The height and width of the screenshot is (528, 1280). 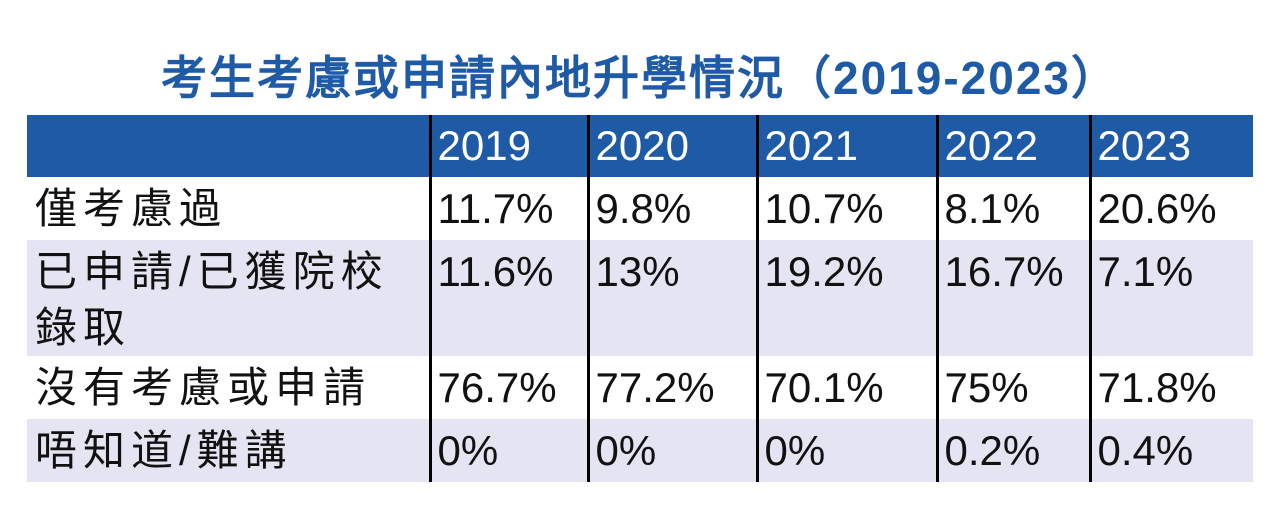 What do you see at coordinates (1012, 387) in the screenshot?
I see `cell: 75%` at bounding box center [1012, 387].